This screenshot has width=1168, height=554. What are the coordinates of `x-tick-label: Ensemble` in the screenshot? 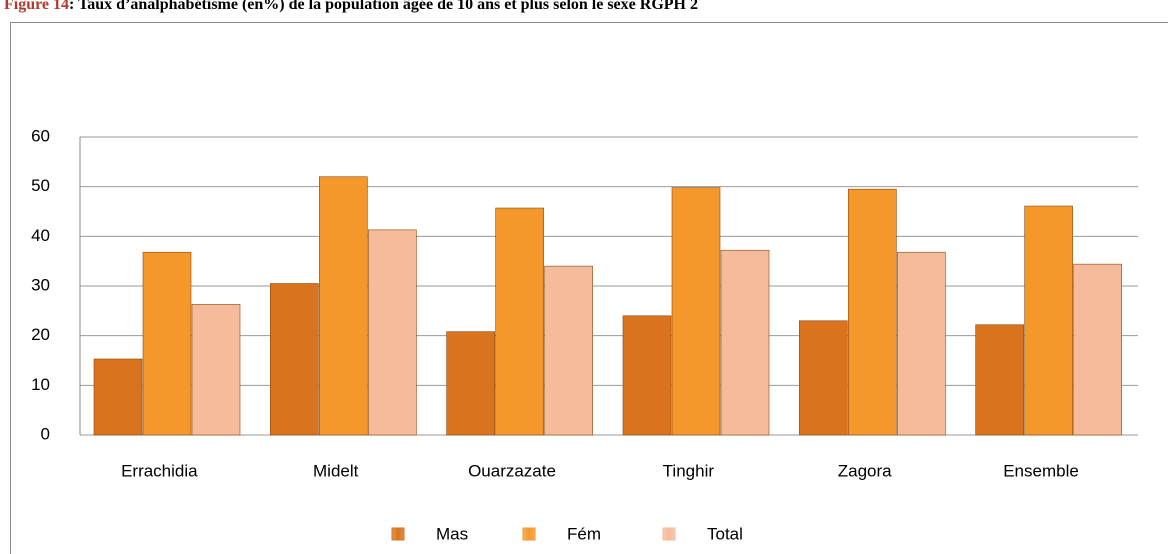 It's located at (1041, 470).